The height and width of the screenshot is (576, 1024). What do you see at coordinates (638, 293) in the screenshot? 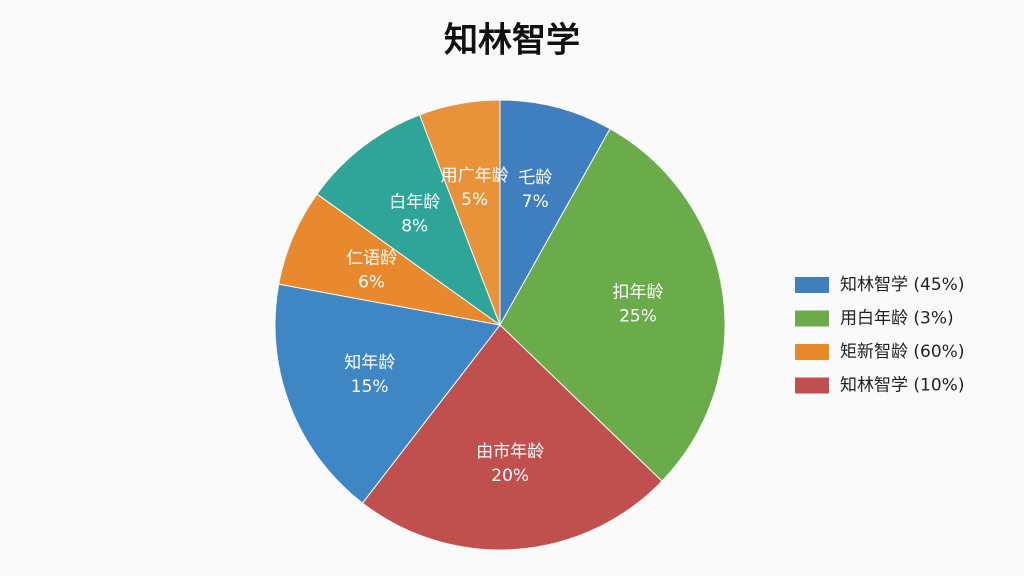
I see `slice-label: 扣年龄` at bounding box center [638, 293].